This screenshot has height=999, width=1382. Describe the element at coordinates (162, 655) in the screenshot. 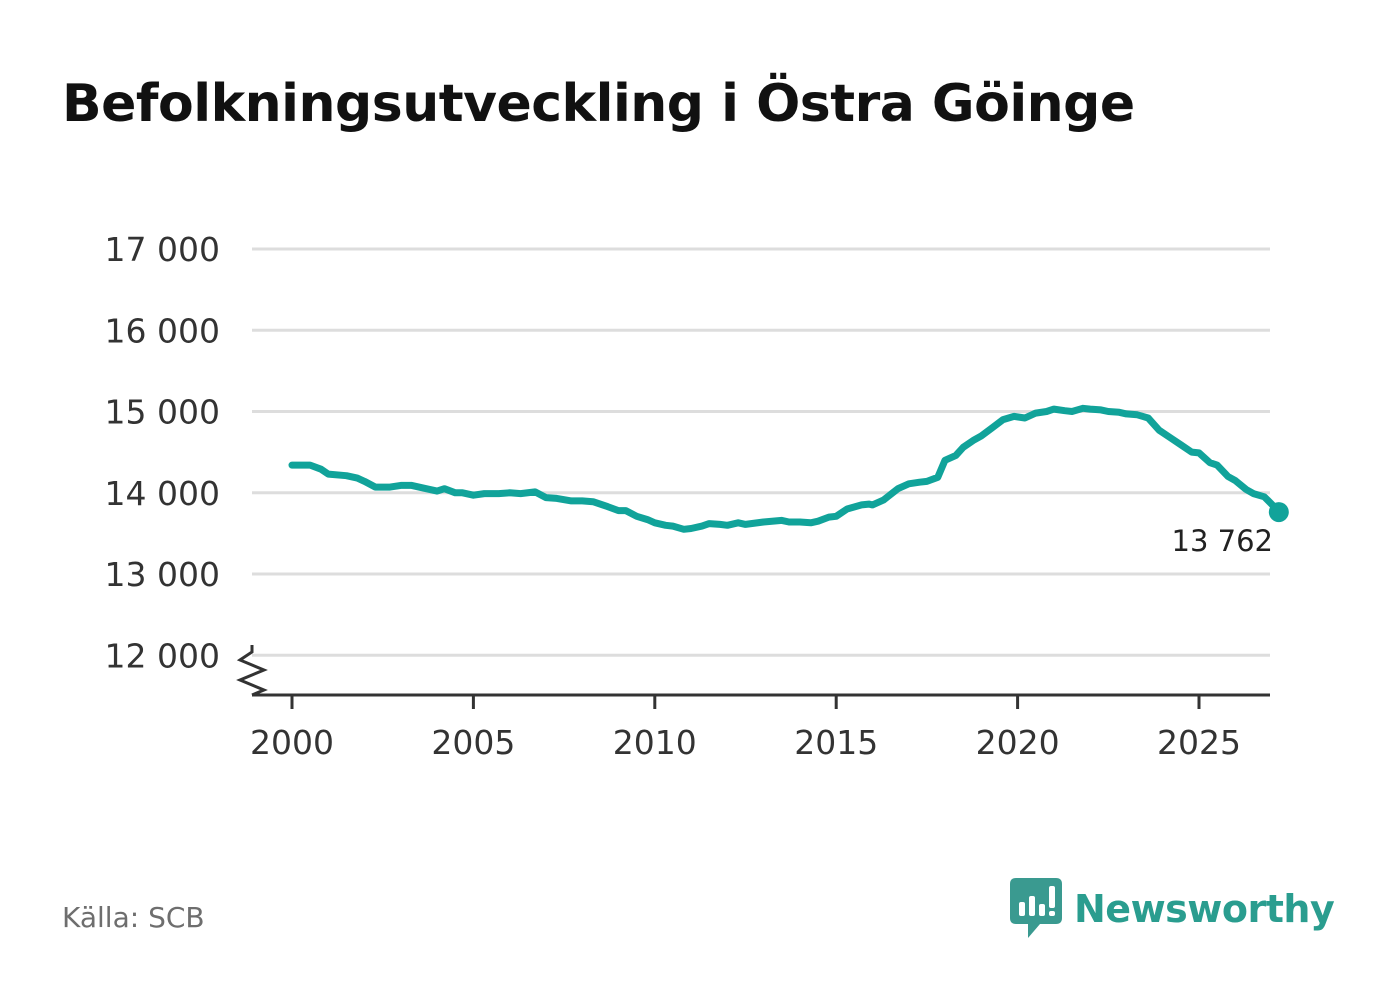

I see `y-tick-label: 12 000` at that location.